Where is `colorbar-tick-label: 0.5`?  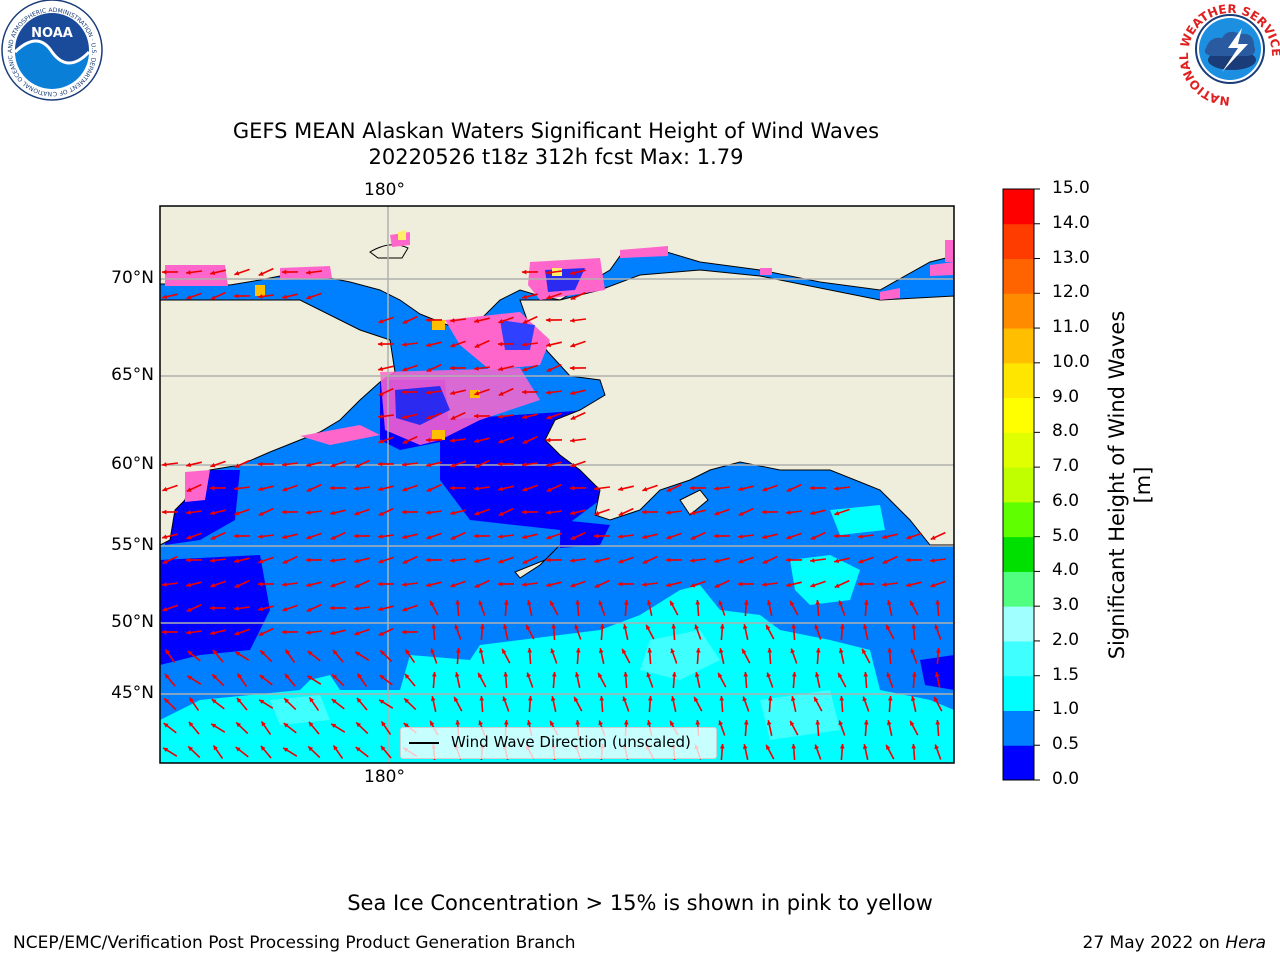 colorbar-tick-label: 0.5 is located at coordinates (1066, 744).